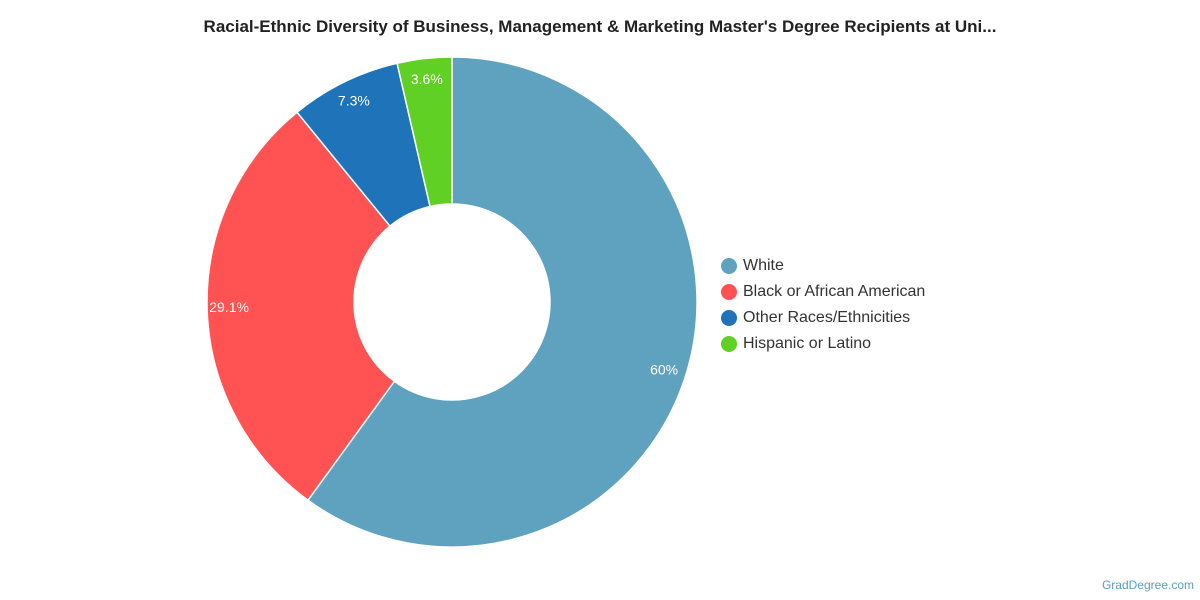  I want to click on legend-label: Other Races/Ethnicities, so click(827, 317).